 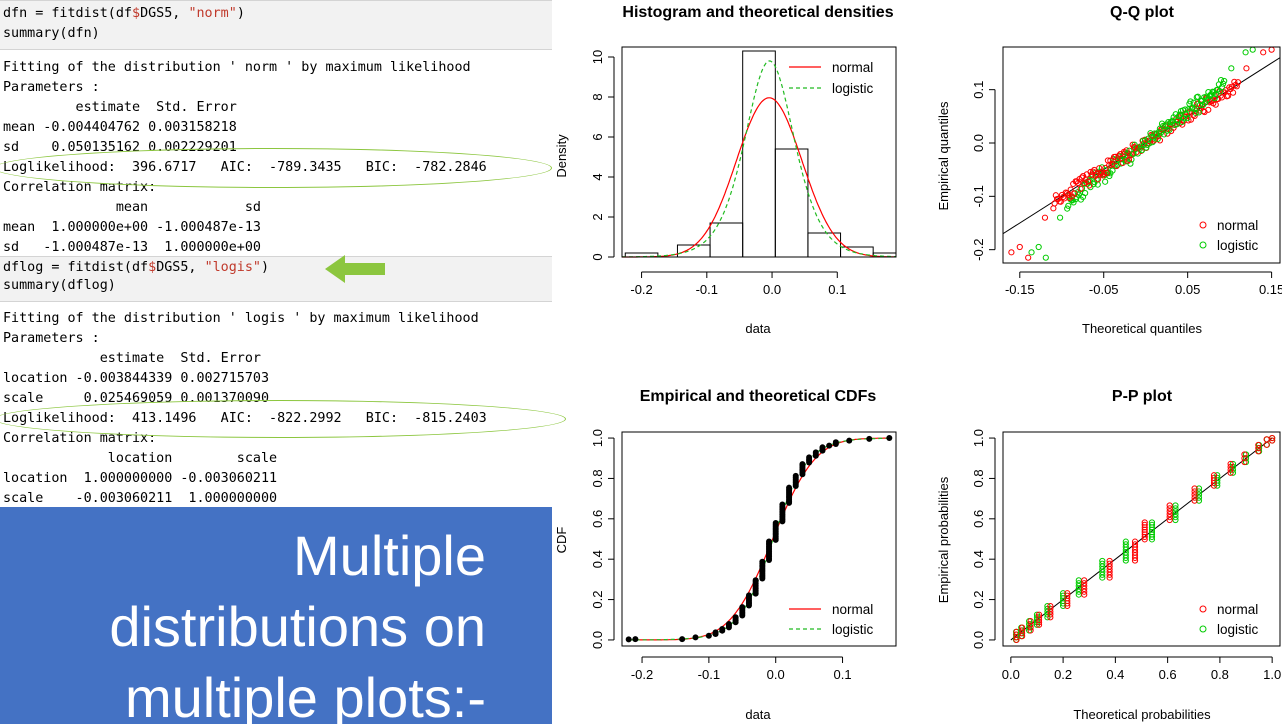 What do you see at coordinates (232, 267) in the screenshot?
I see `string-literal: "logis"` at bounding box center [232, 267].